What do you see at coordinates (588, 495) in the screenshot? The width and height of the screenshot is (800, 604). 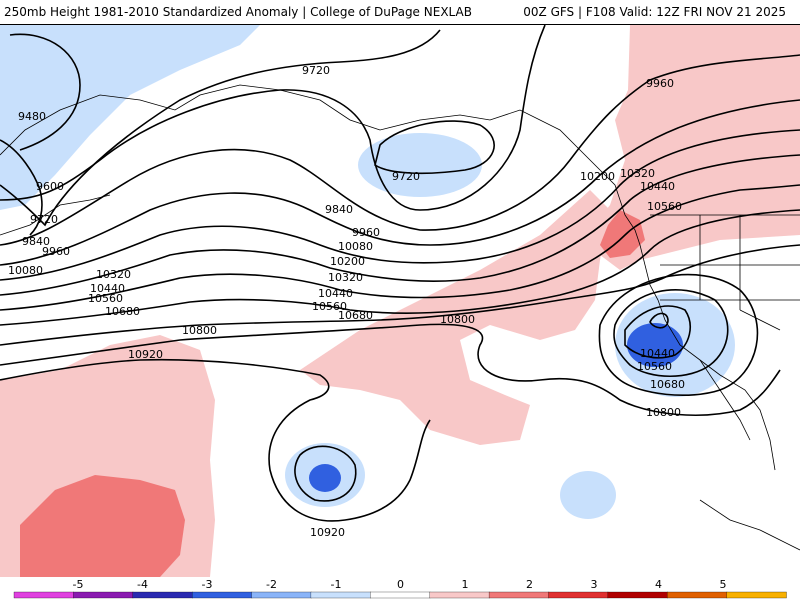 I see `negative-anomaly-east-pacific` at bounding box center [588, 495].